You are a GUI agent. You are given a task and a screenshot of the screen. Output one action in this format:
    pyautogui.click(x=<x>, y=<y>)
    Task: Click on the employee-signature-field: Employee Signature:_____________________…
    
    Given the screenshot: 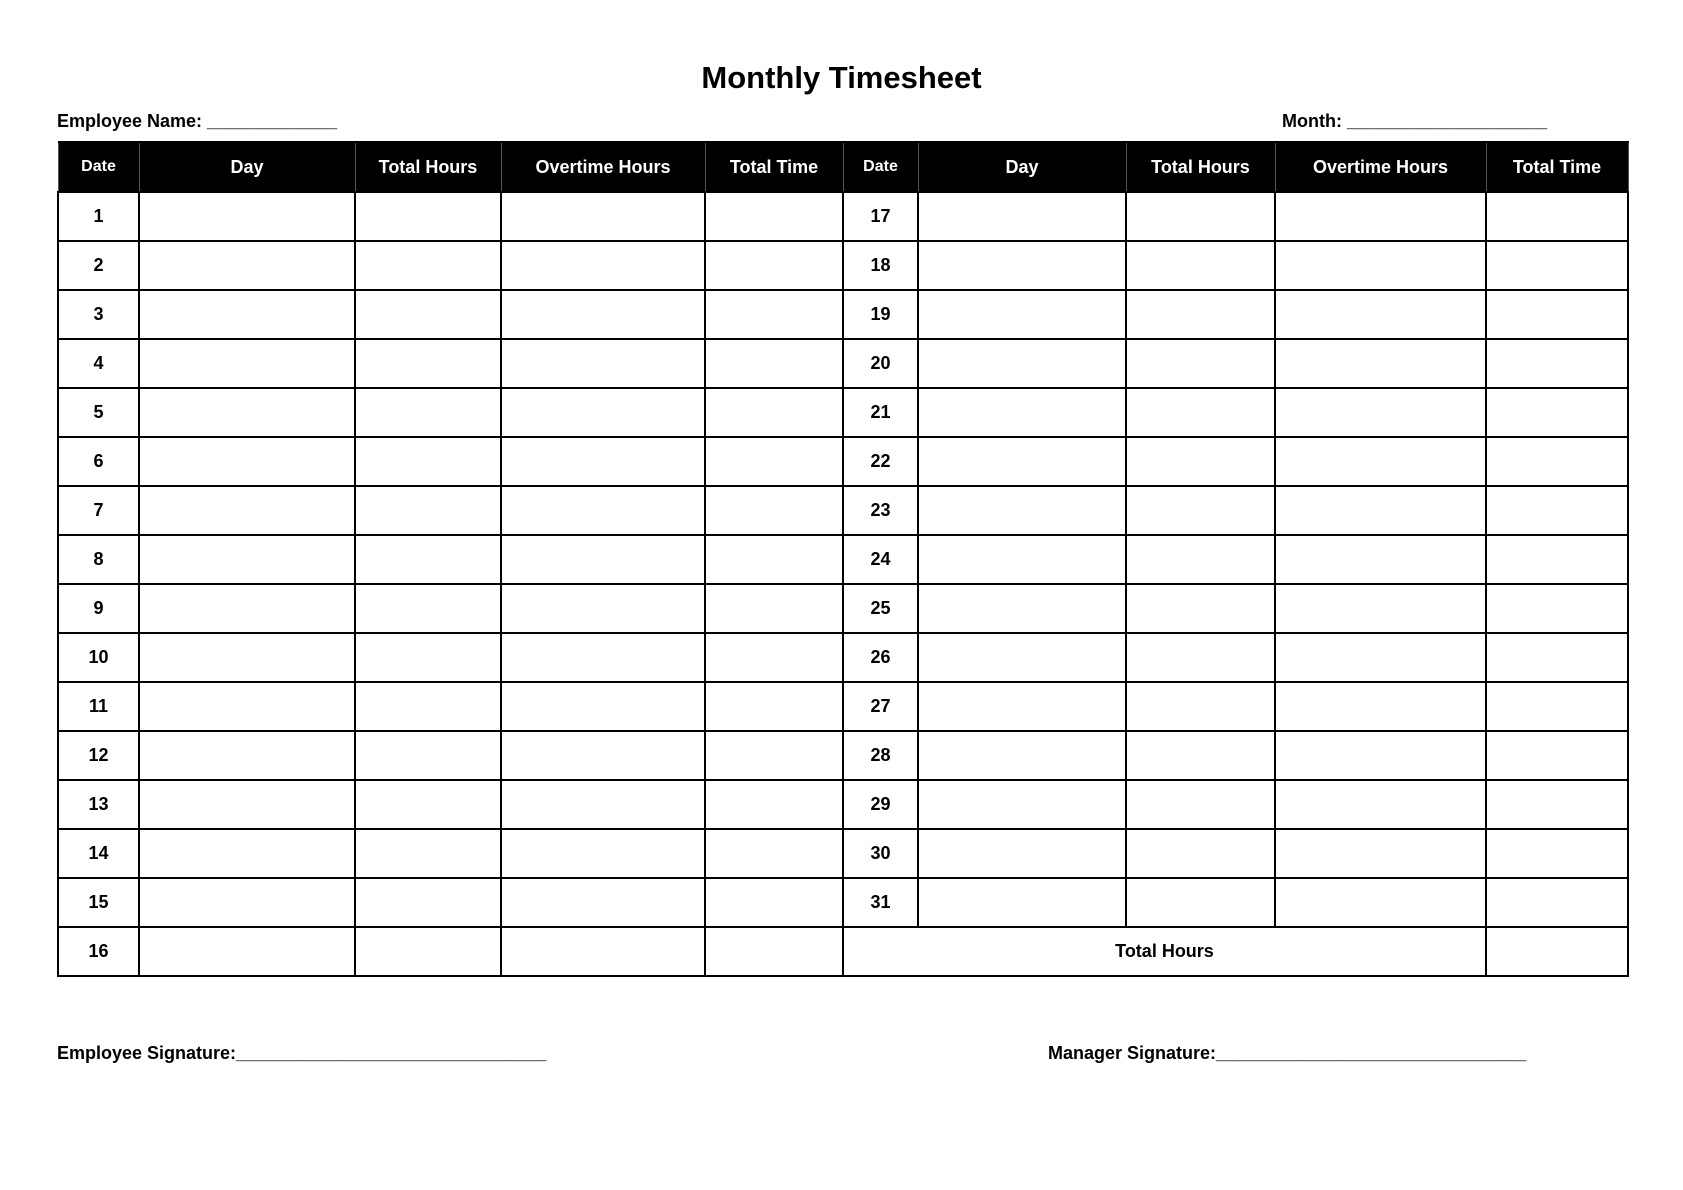 What is the action you would take?
    pyautogui.click(x=302, y=1053)
    